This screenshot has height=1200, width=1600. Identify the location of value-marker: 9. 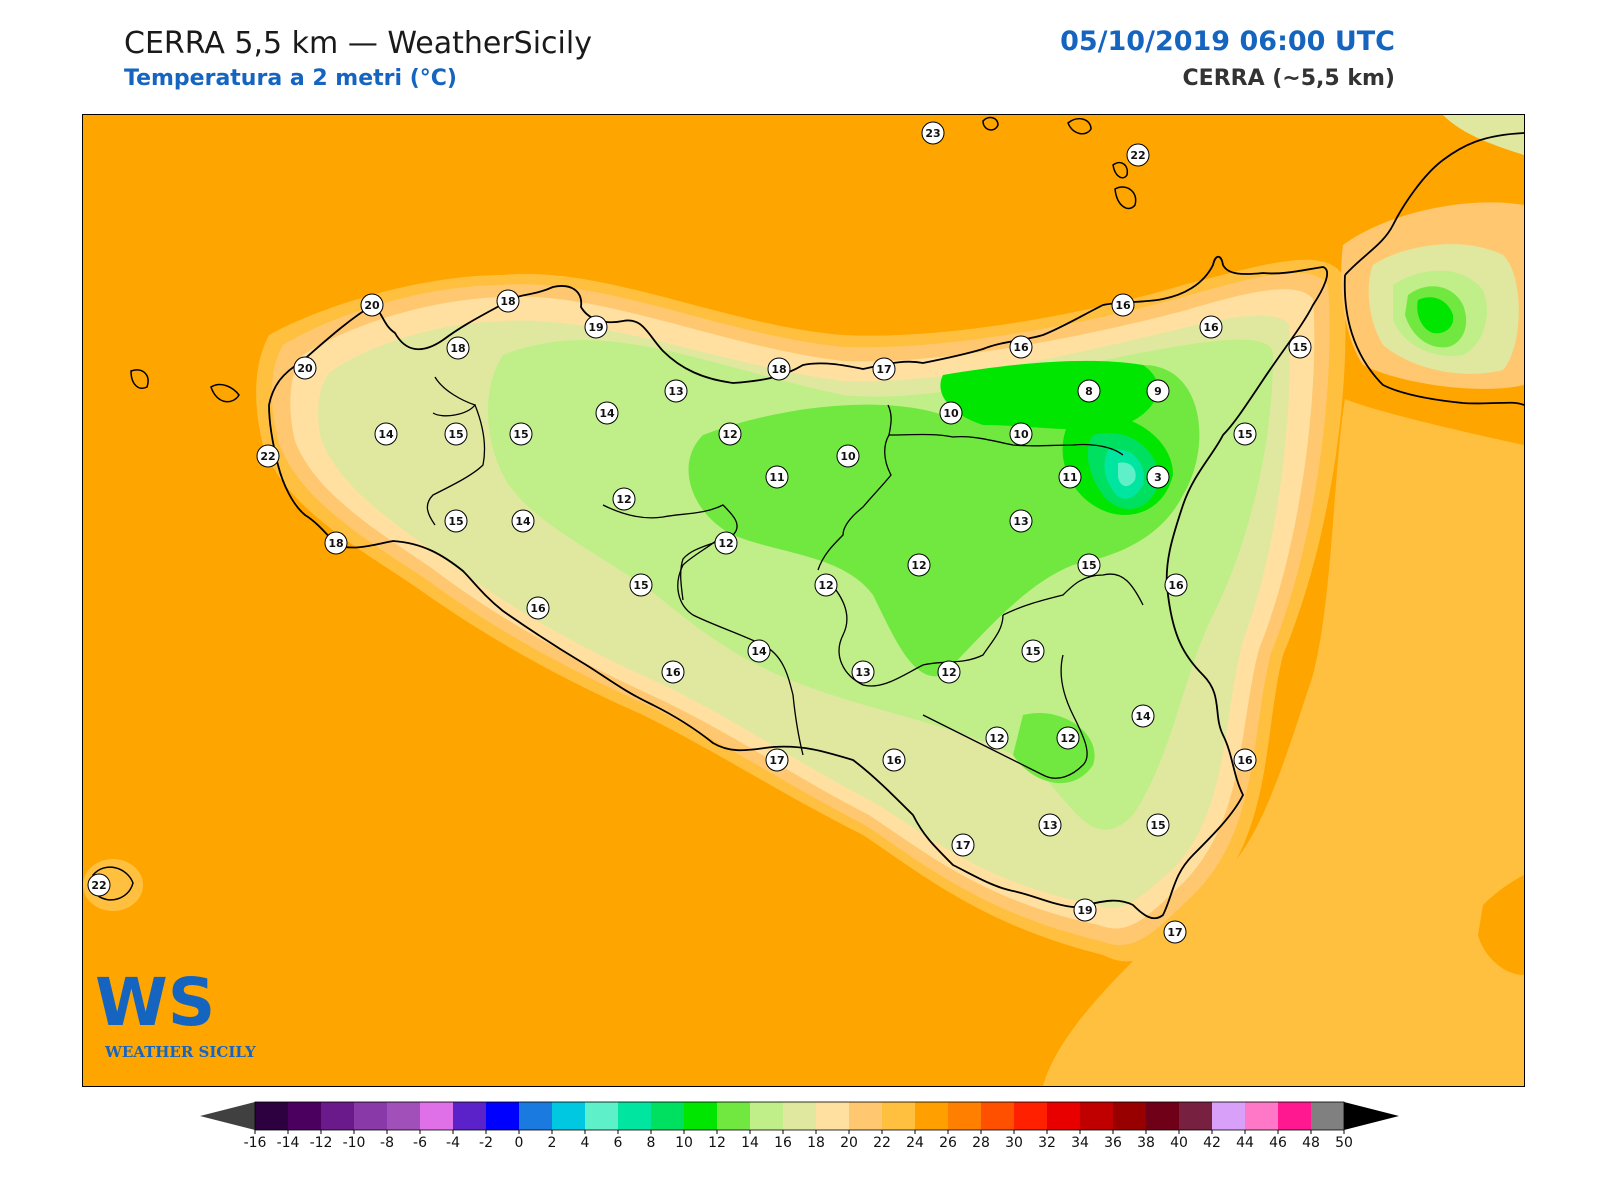
(1158, 391).